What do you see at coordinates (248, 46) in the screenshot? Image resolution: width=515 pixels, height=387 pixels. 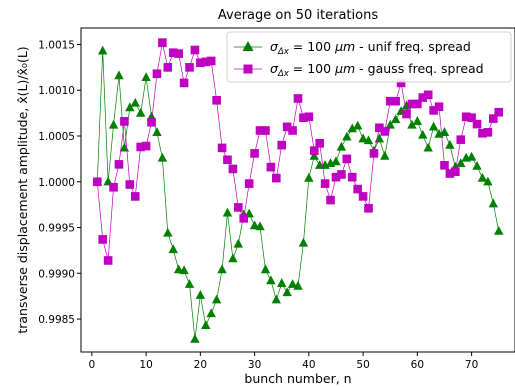 I see `legend-marker-unif` at bounding box center [248, 46].